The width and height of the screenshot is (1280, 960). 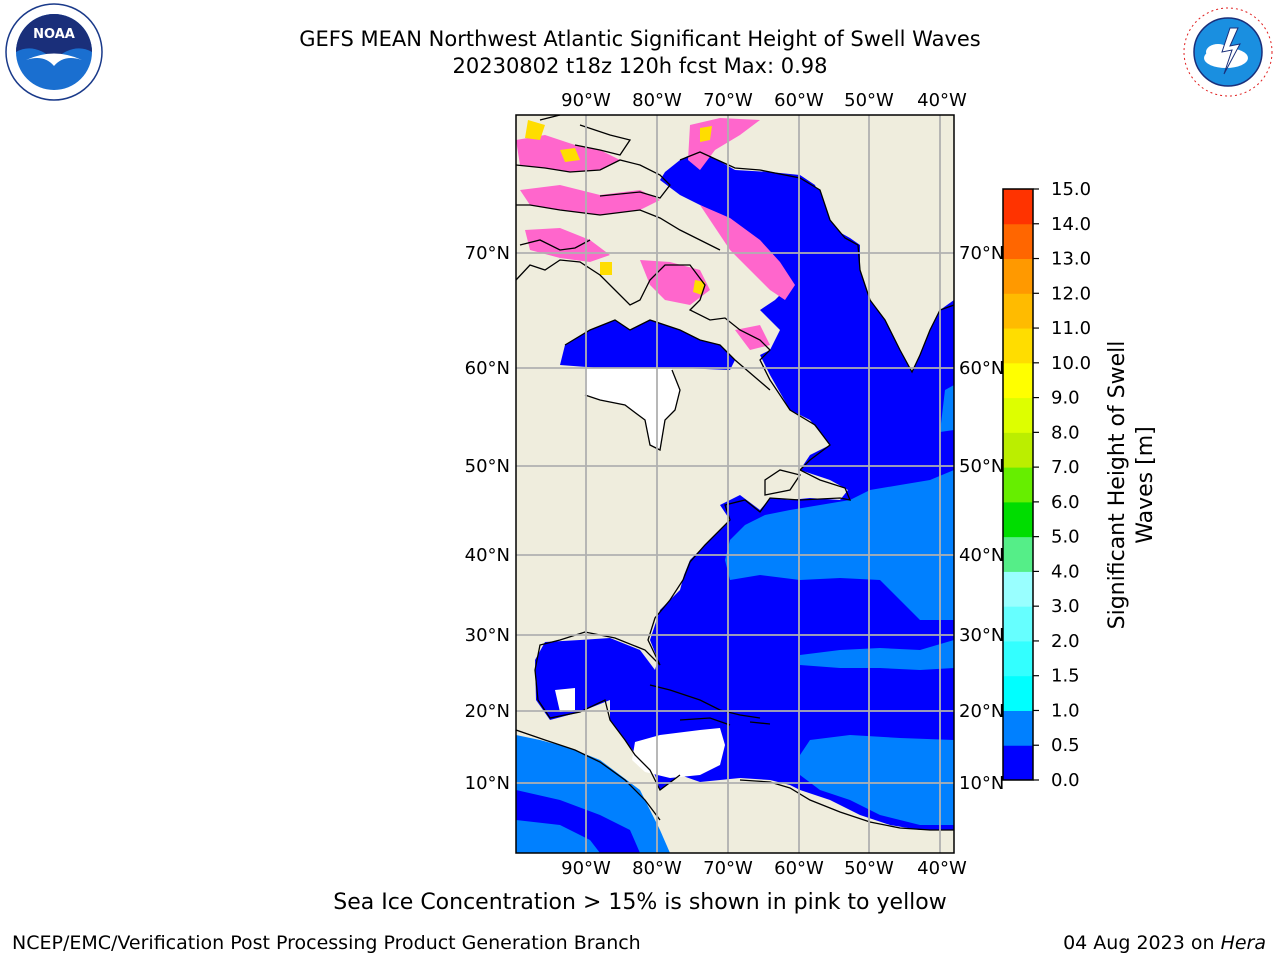 I want to click on colorbar-tick-label: 7.0, so click(x=1065, y=467).